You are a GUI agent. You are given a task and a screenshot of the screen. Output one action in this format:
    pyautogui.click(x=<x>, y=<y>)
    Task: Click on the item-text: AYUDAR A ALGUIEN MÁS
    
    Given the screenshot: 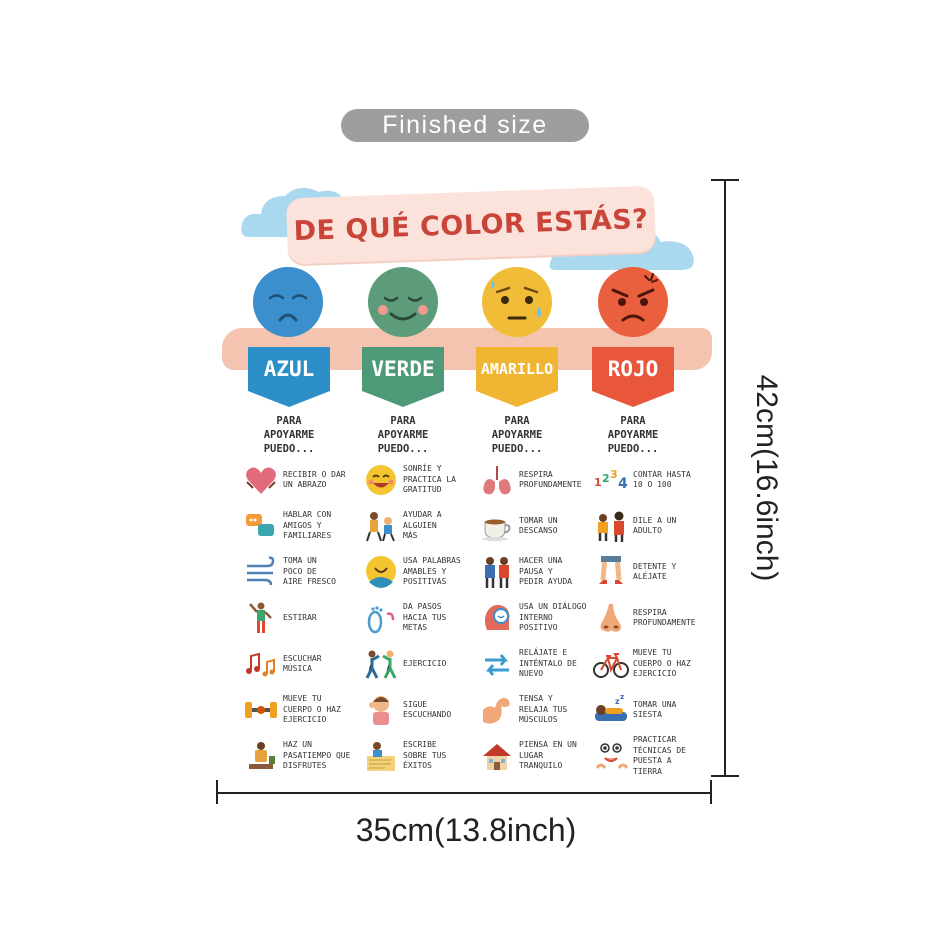 What is the action you would take?
    pyautogui.click(x=422, y=525)
    